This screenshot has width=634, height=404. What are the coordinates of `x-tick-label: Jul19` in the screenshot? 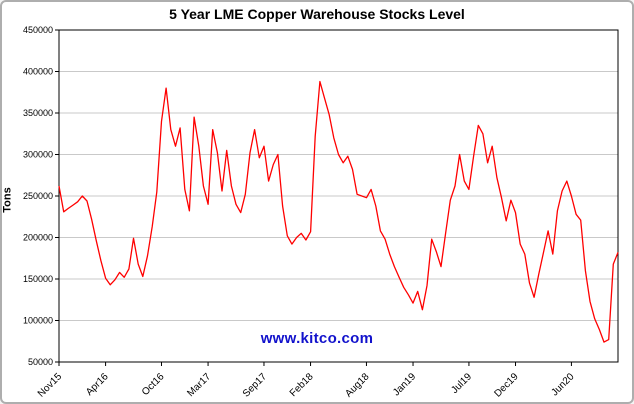 It's located at (461, 383).